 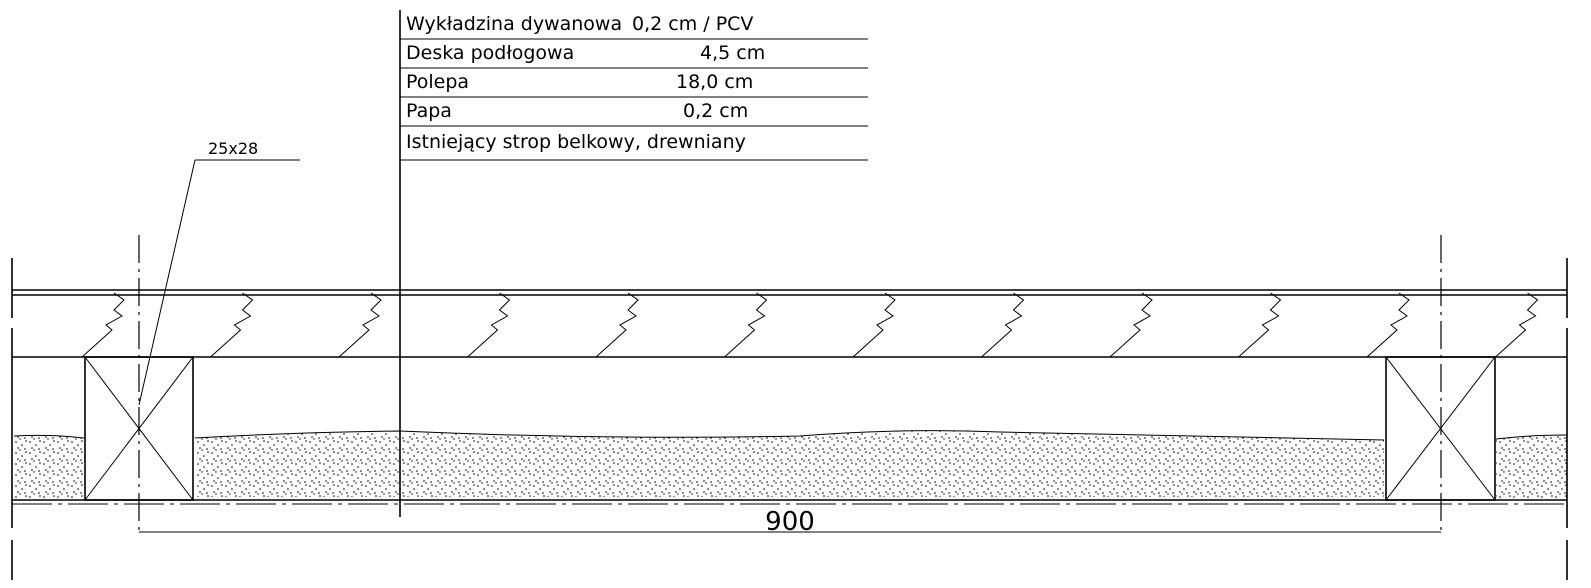 I want to click on layer-name: Polepa, so click(x=437, y=82).